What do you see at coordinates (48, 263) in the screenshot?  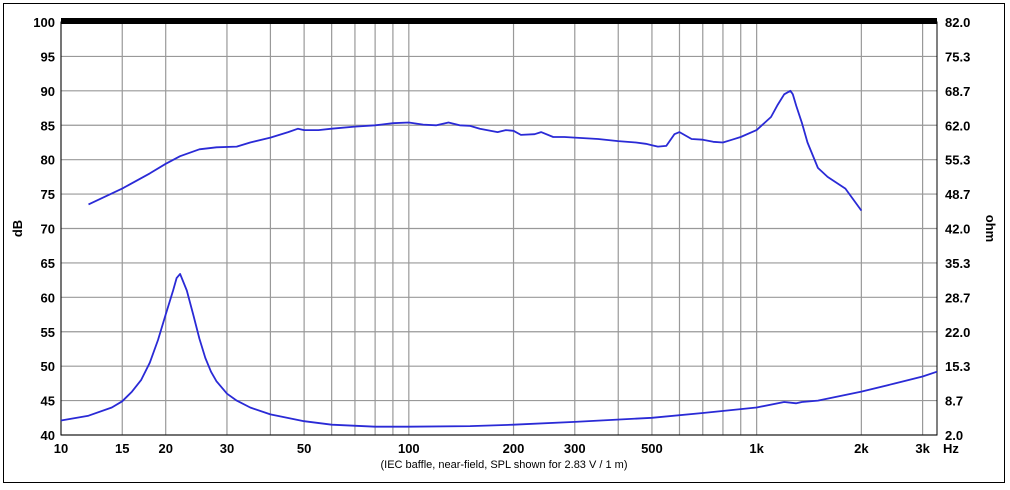 I see `y-left-tick-label: 65` at bounding box center [48, 263].